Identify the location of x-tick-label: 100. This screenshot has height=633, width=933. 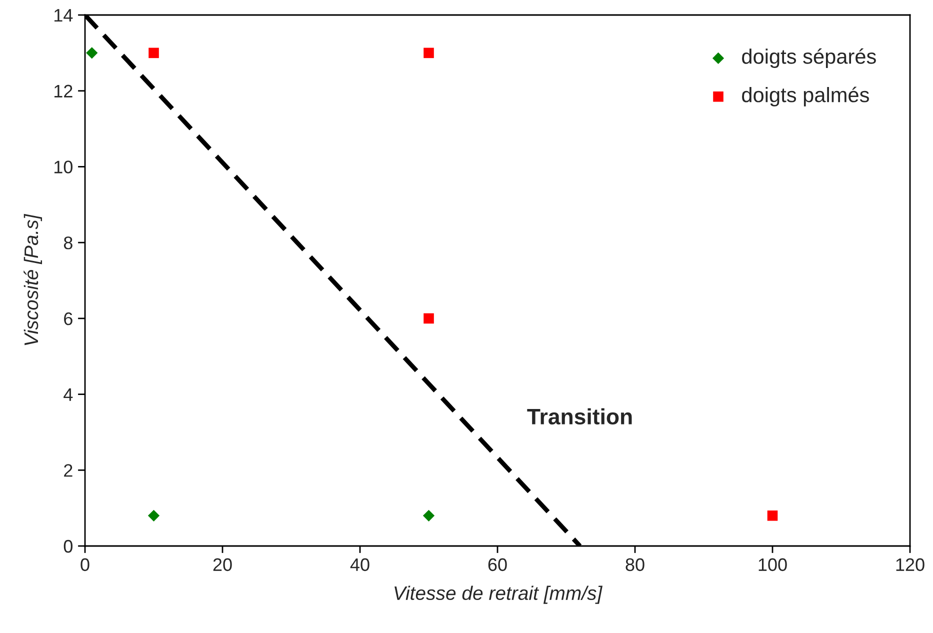
(772, 565).